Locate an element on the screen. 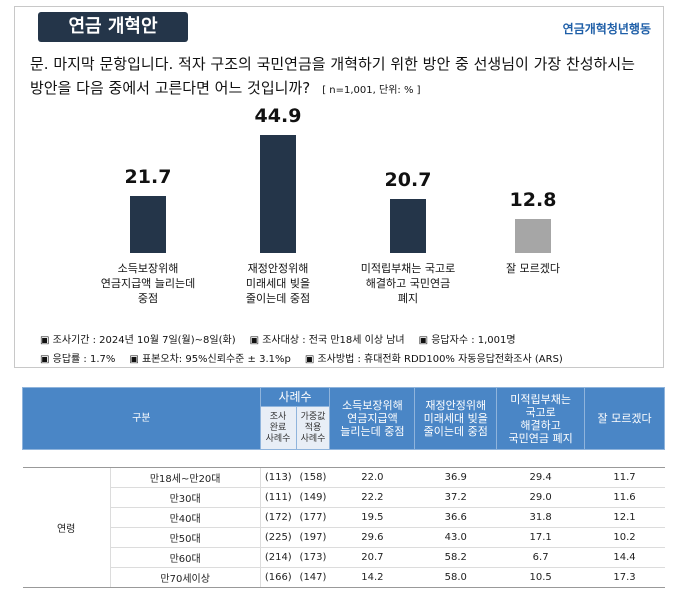 This screenshot has width=681, height=592. table-cell: 29.0 is located at coordinates (540, 497).